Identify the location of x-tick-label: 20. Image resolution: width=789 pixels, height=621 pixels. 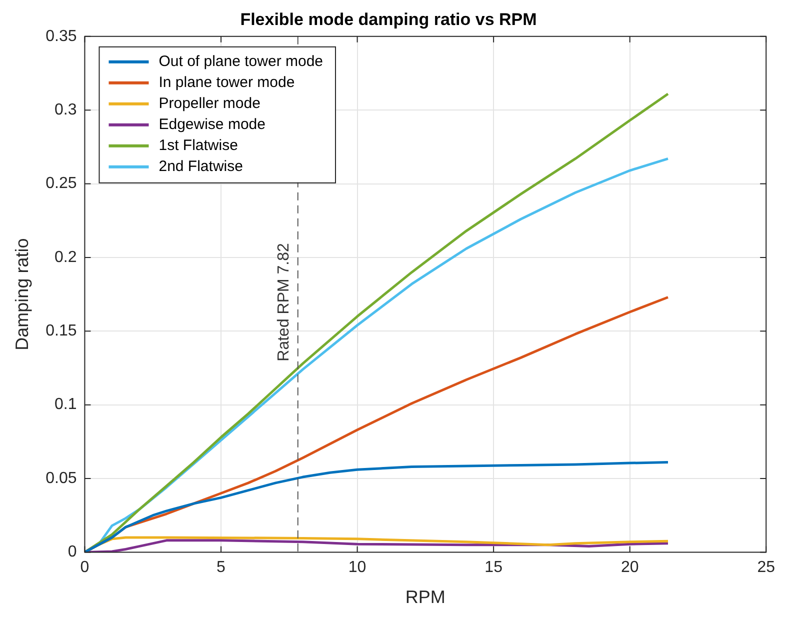
(629, 567).